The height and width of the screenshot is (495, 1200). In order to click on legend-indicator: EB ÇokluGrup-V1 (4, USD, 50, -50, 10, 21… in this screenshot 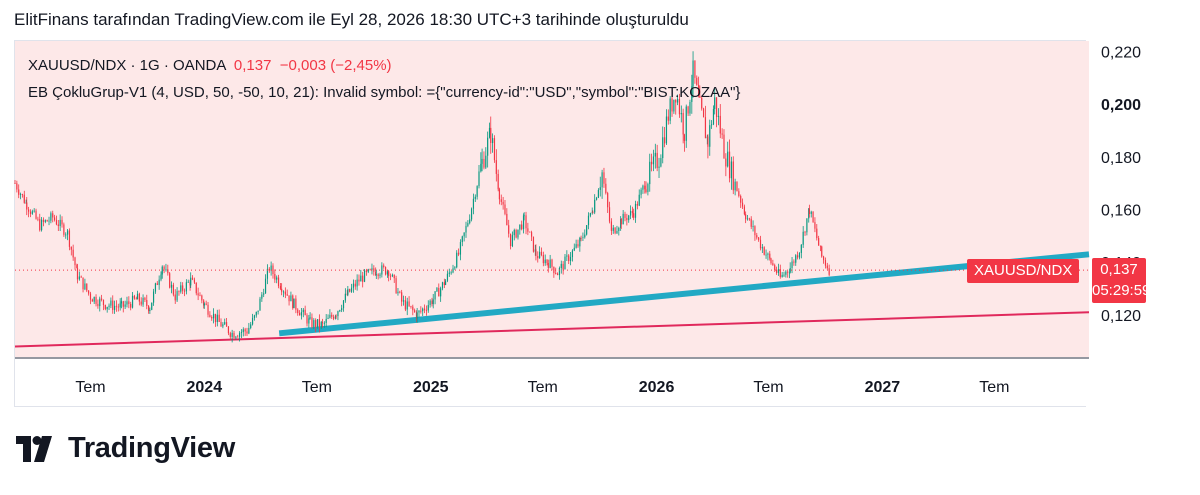, I will do `click(384, 92)`.